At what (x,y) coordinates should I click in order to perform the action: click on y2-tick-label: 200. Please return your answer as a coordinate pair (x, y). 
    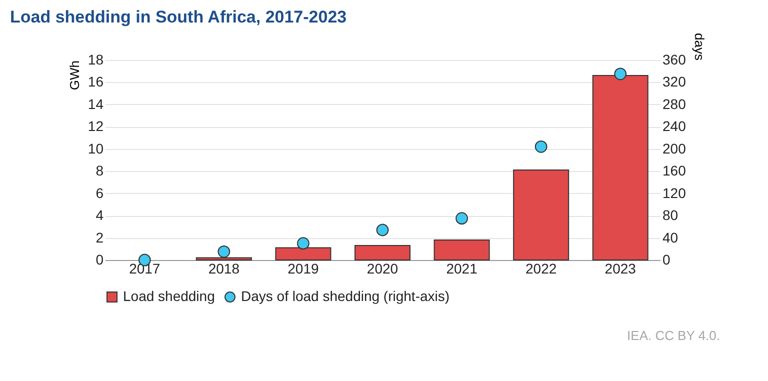
    Looking at the image, I should click on (674, 148).